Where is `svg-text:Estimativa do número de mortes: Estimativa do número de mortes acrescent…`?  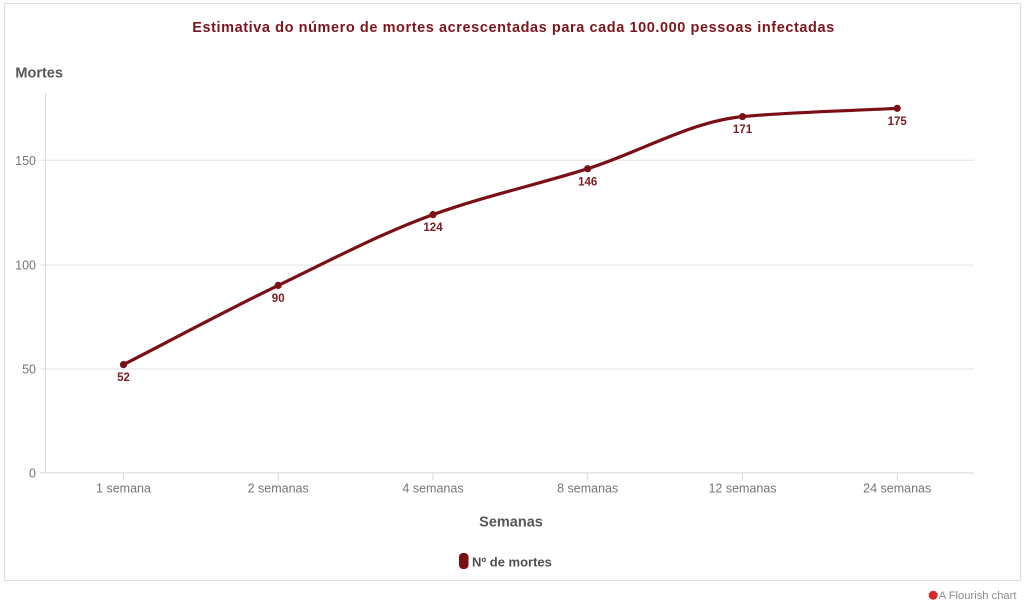 svg-text:Estimativa do número de mortes: Estimativa do número de mortes acrescent… is located at coordinates (513, 28).